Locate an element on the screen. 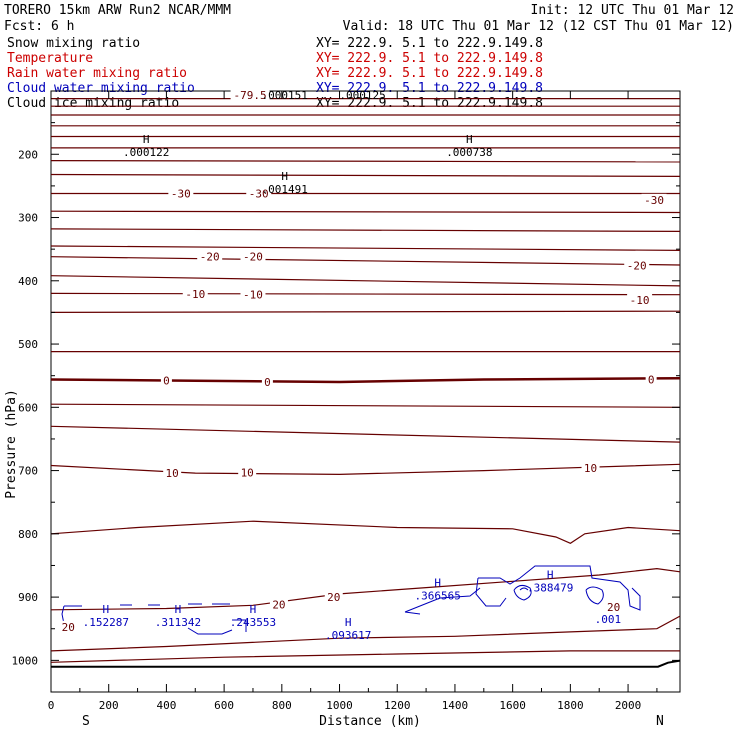  x-tick-label: 0 is located at coordinates (51, 705).